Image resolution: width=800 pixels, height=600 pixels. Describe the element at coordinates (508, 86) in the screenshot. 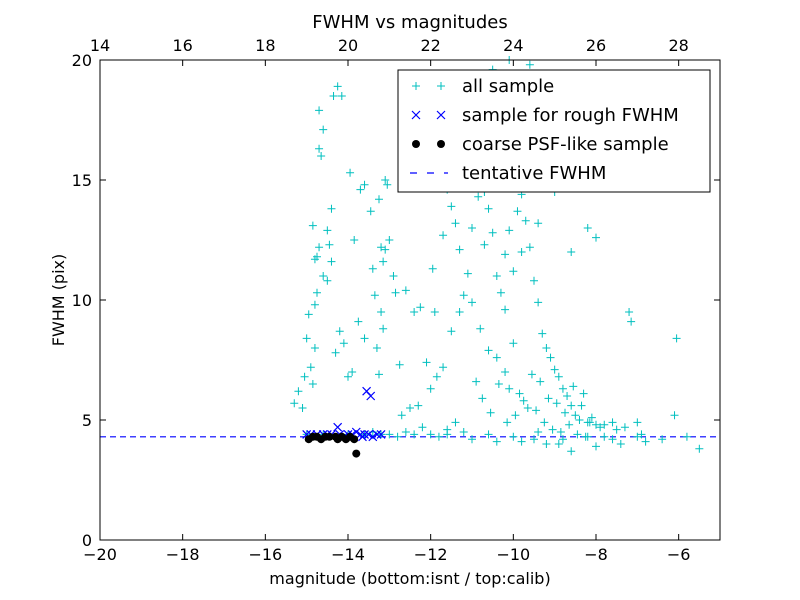

I see `legend-label-all: all sample` at that location.